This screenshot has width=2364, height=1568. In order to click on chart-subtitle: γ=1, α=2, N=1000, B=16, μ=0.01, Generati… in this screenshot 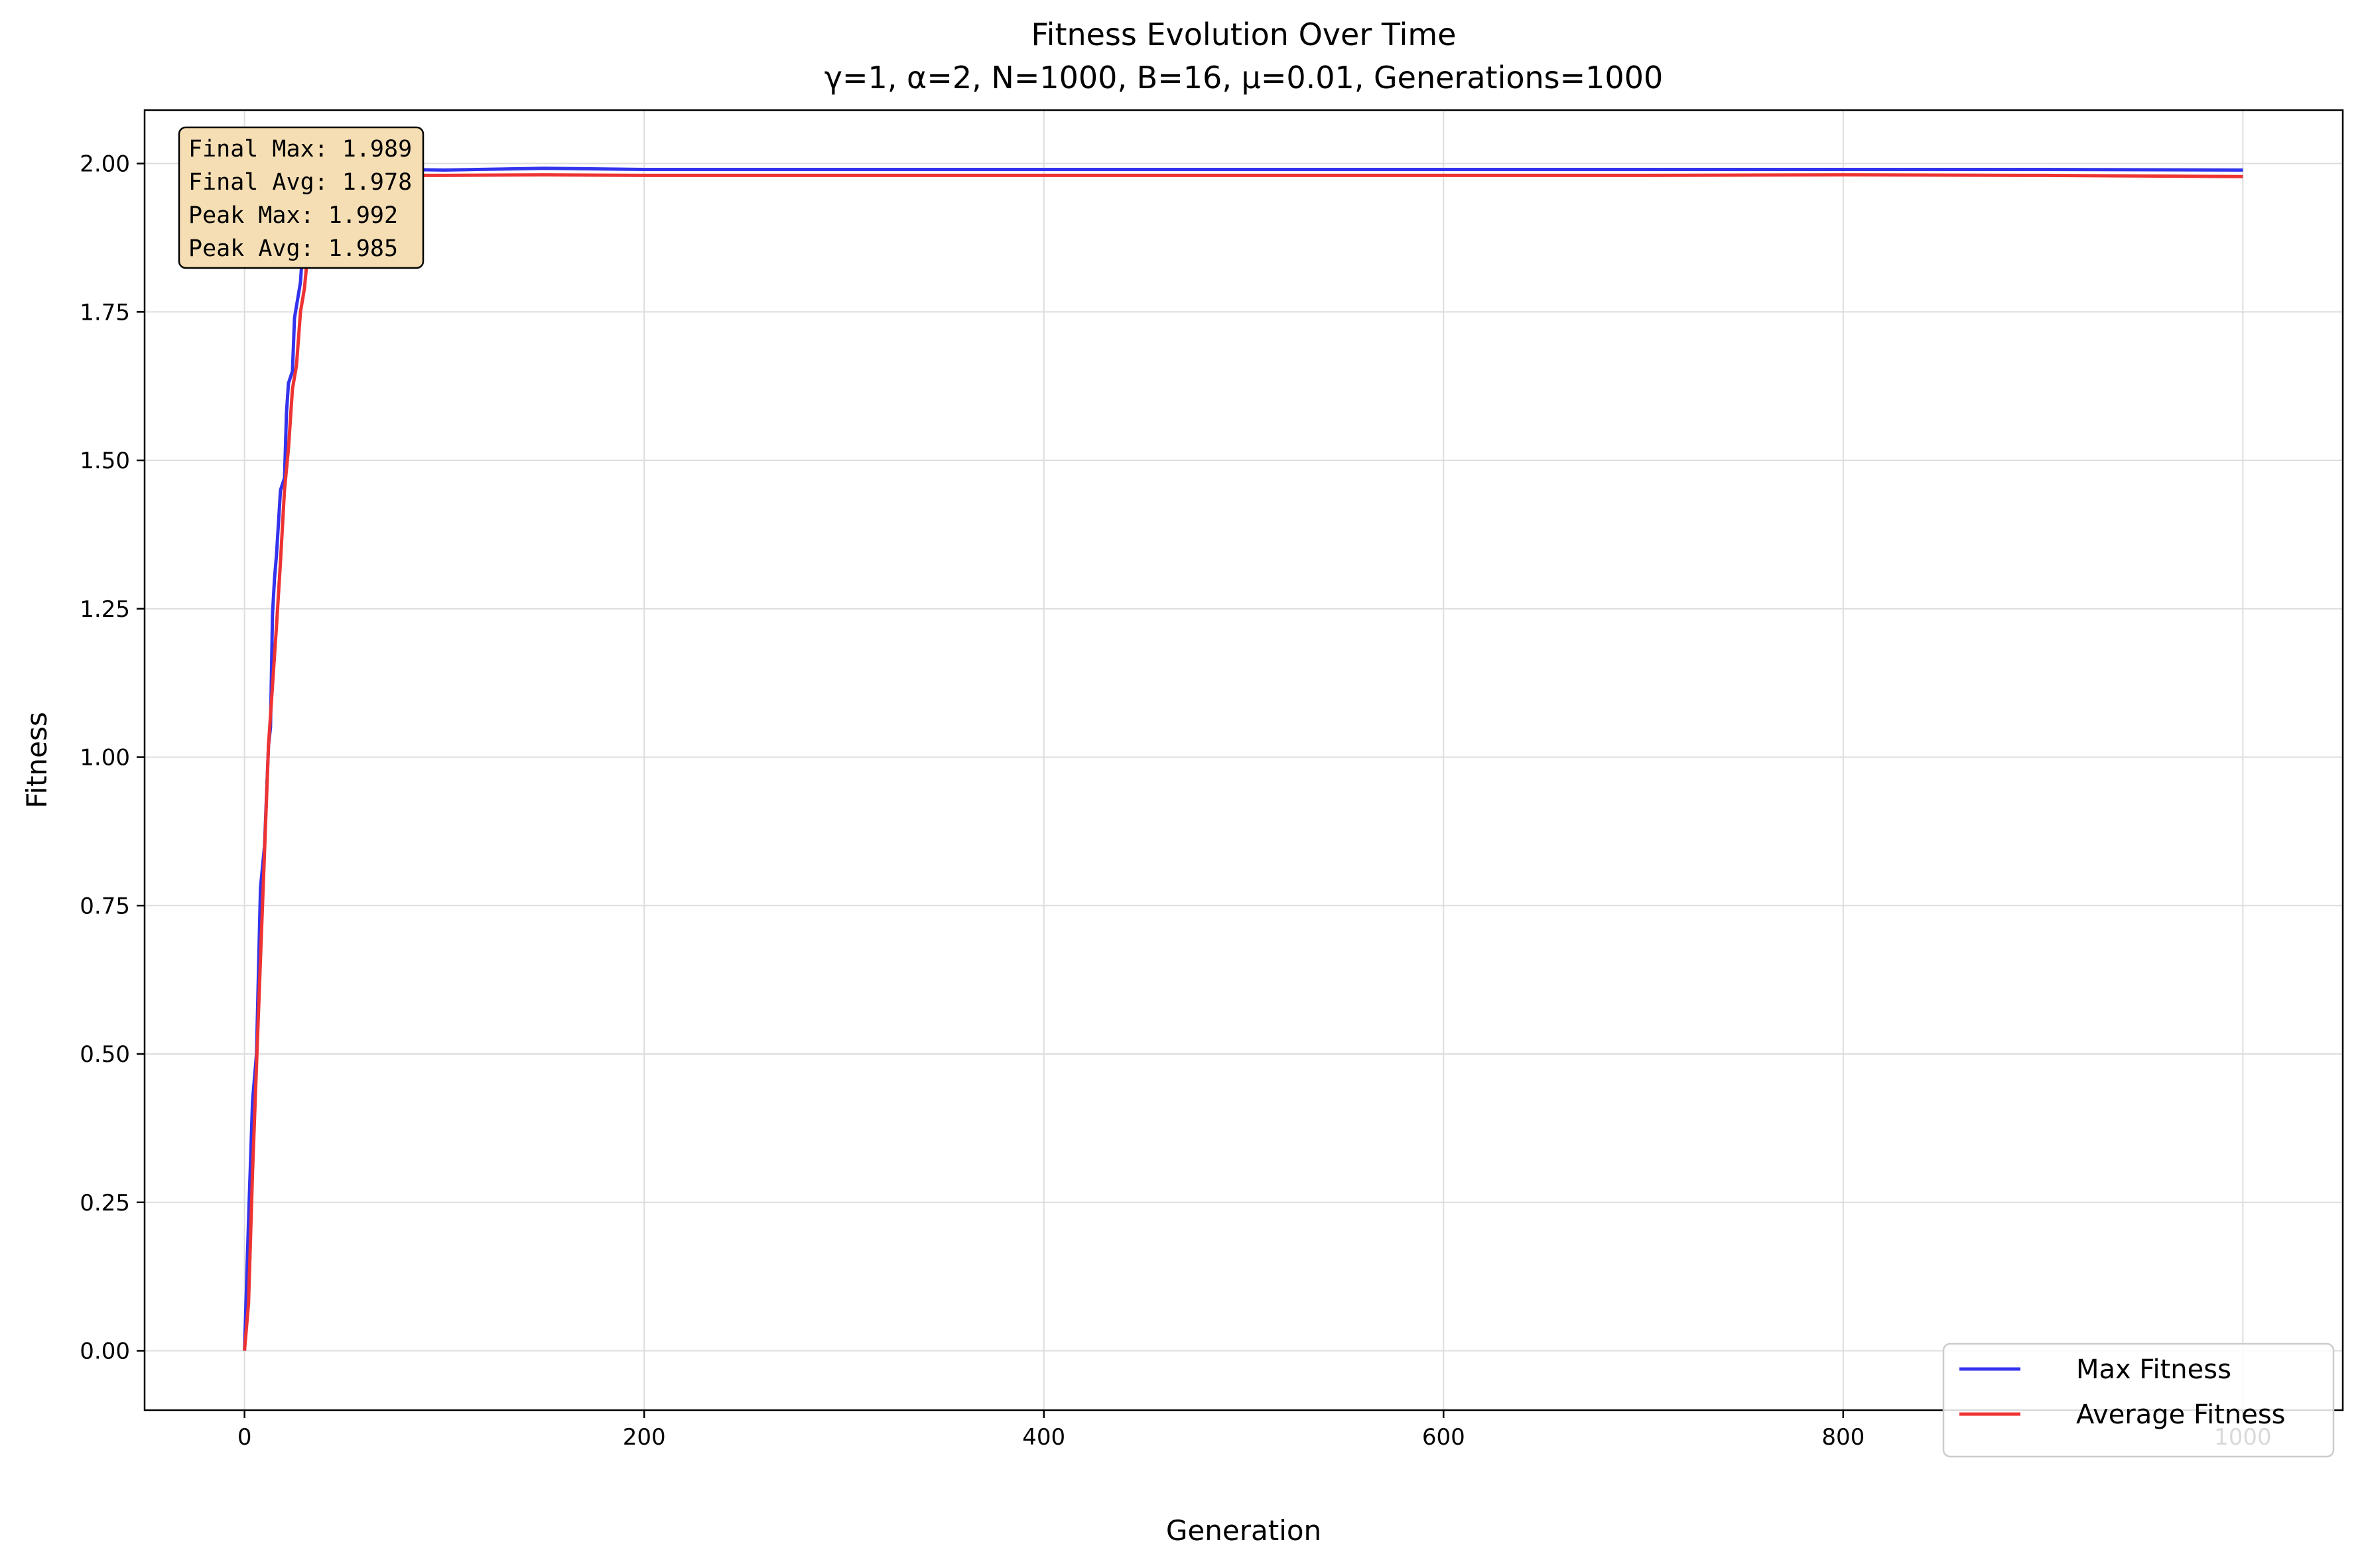, I will do `click(1243, 78)`.